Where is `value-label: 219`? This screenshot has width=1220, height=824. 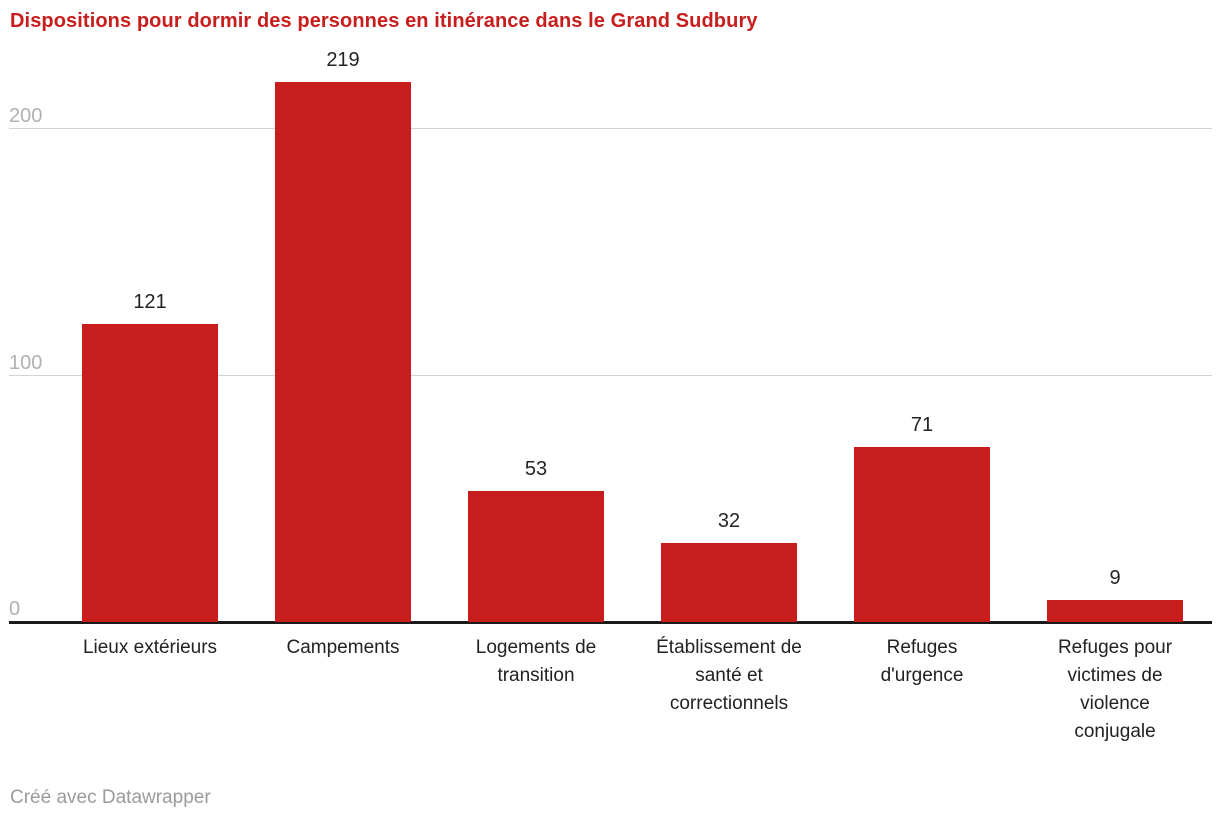
value-label: 219 is located at coordinates (343, 60).